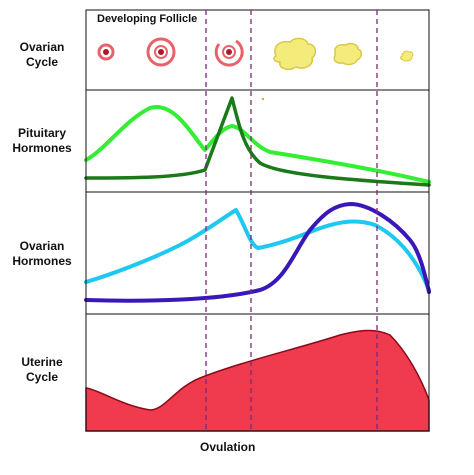 The height and width of the screenshot is (475, 474). I want to click on ovulation-label: Ovulation, so click(228, 447).